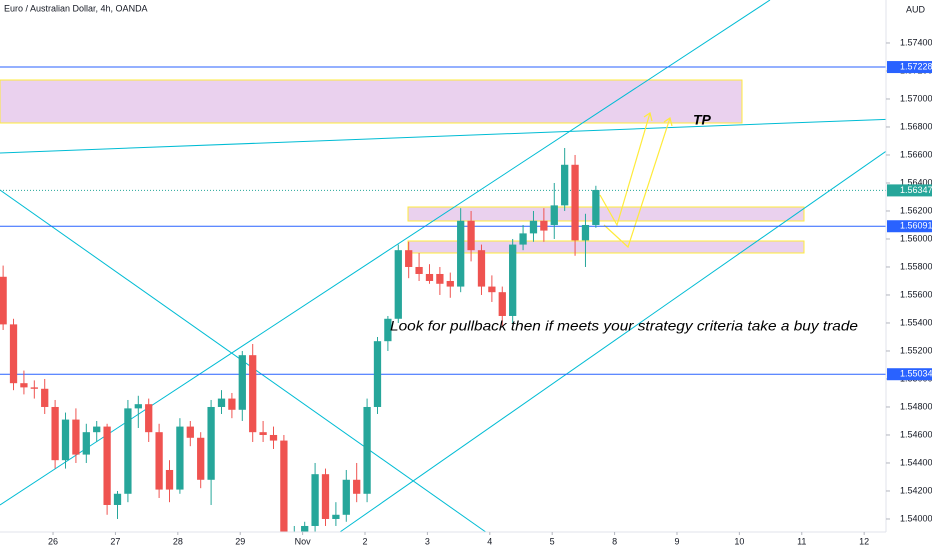  What do you see at coordinates (916, 226) in the screenshot?
I see `price-label: 1.56091` at bounding box center [916, 226].